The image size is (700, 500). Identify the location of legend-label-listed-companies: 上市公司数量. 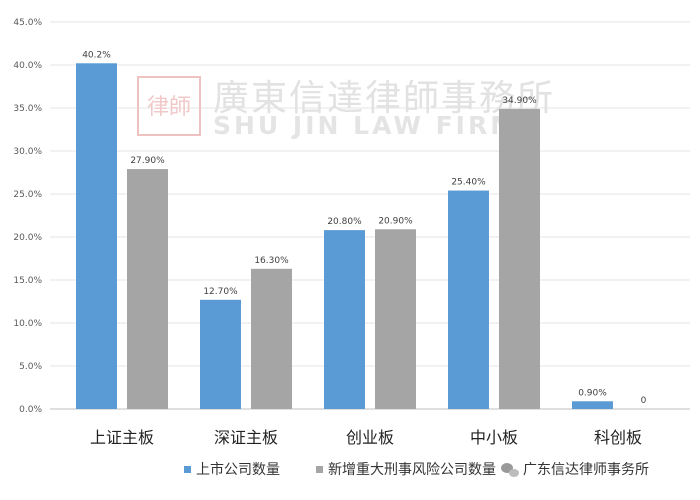
(238, 469).